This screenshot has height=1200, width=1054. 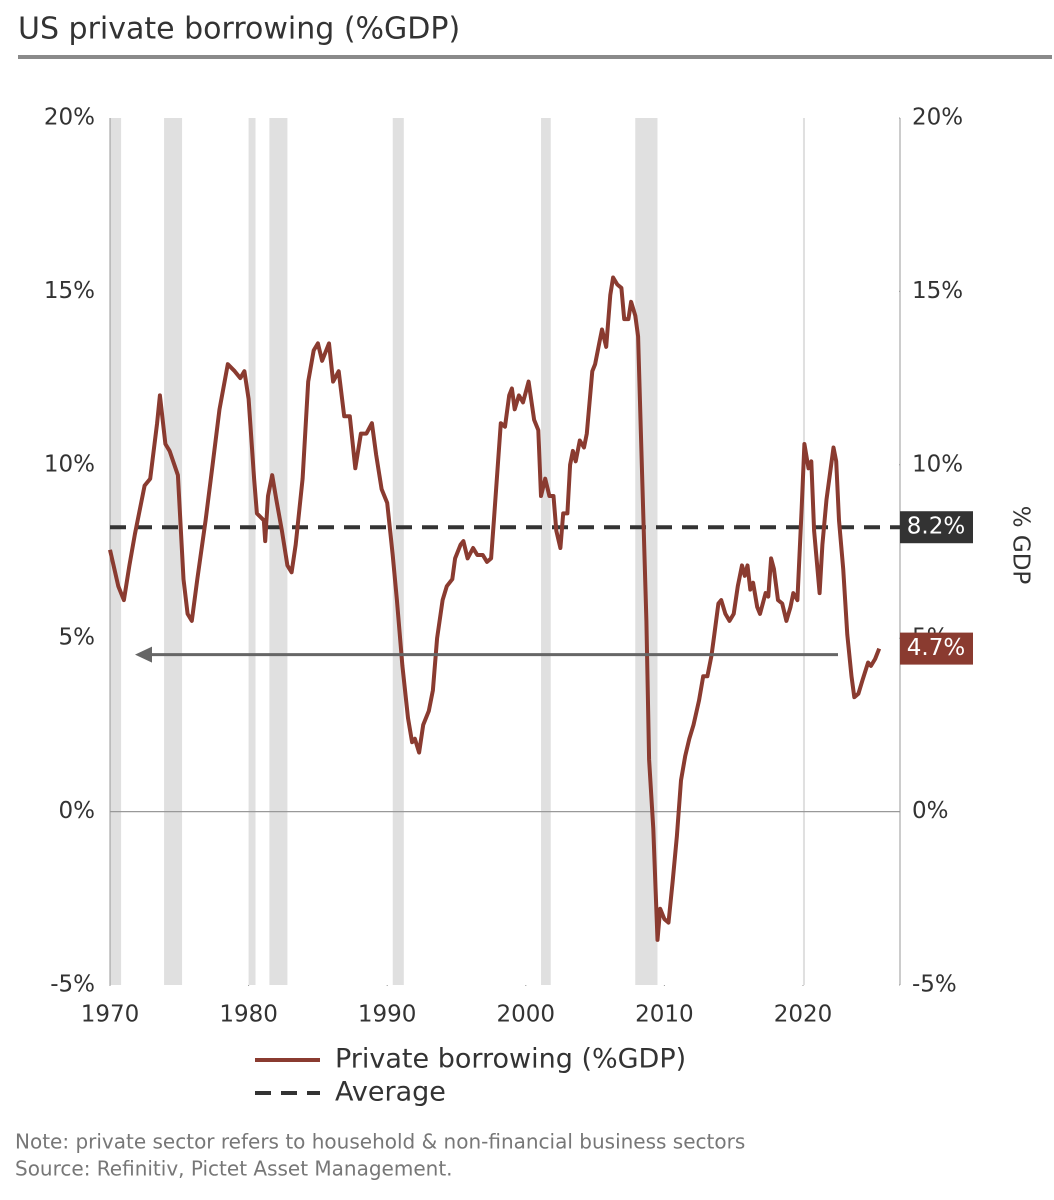 What do you see at coordinates (110, 1015) in the screenshot?
I see `x-tick-label: 1970` at bounding box center [110, 1015].